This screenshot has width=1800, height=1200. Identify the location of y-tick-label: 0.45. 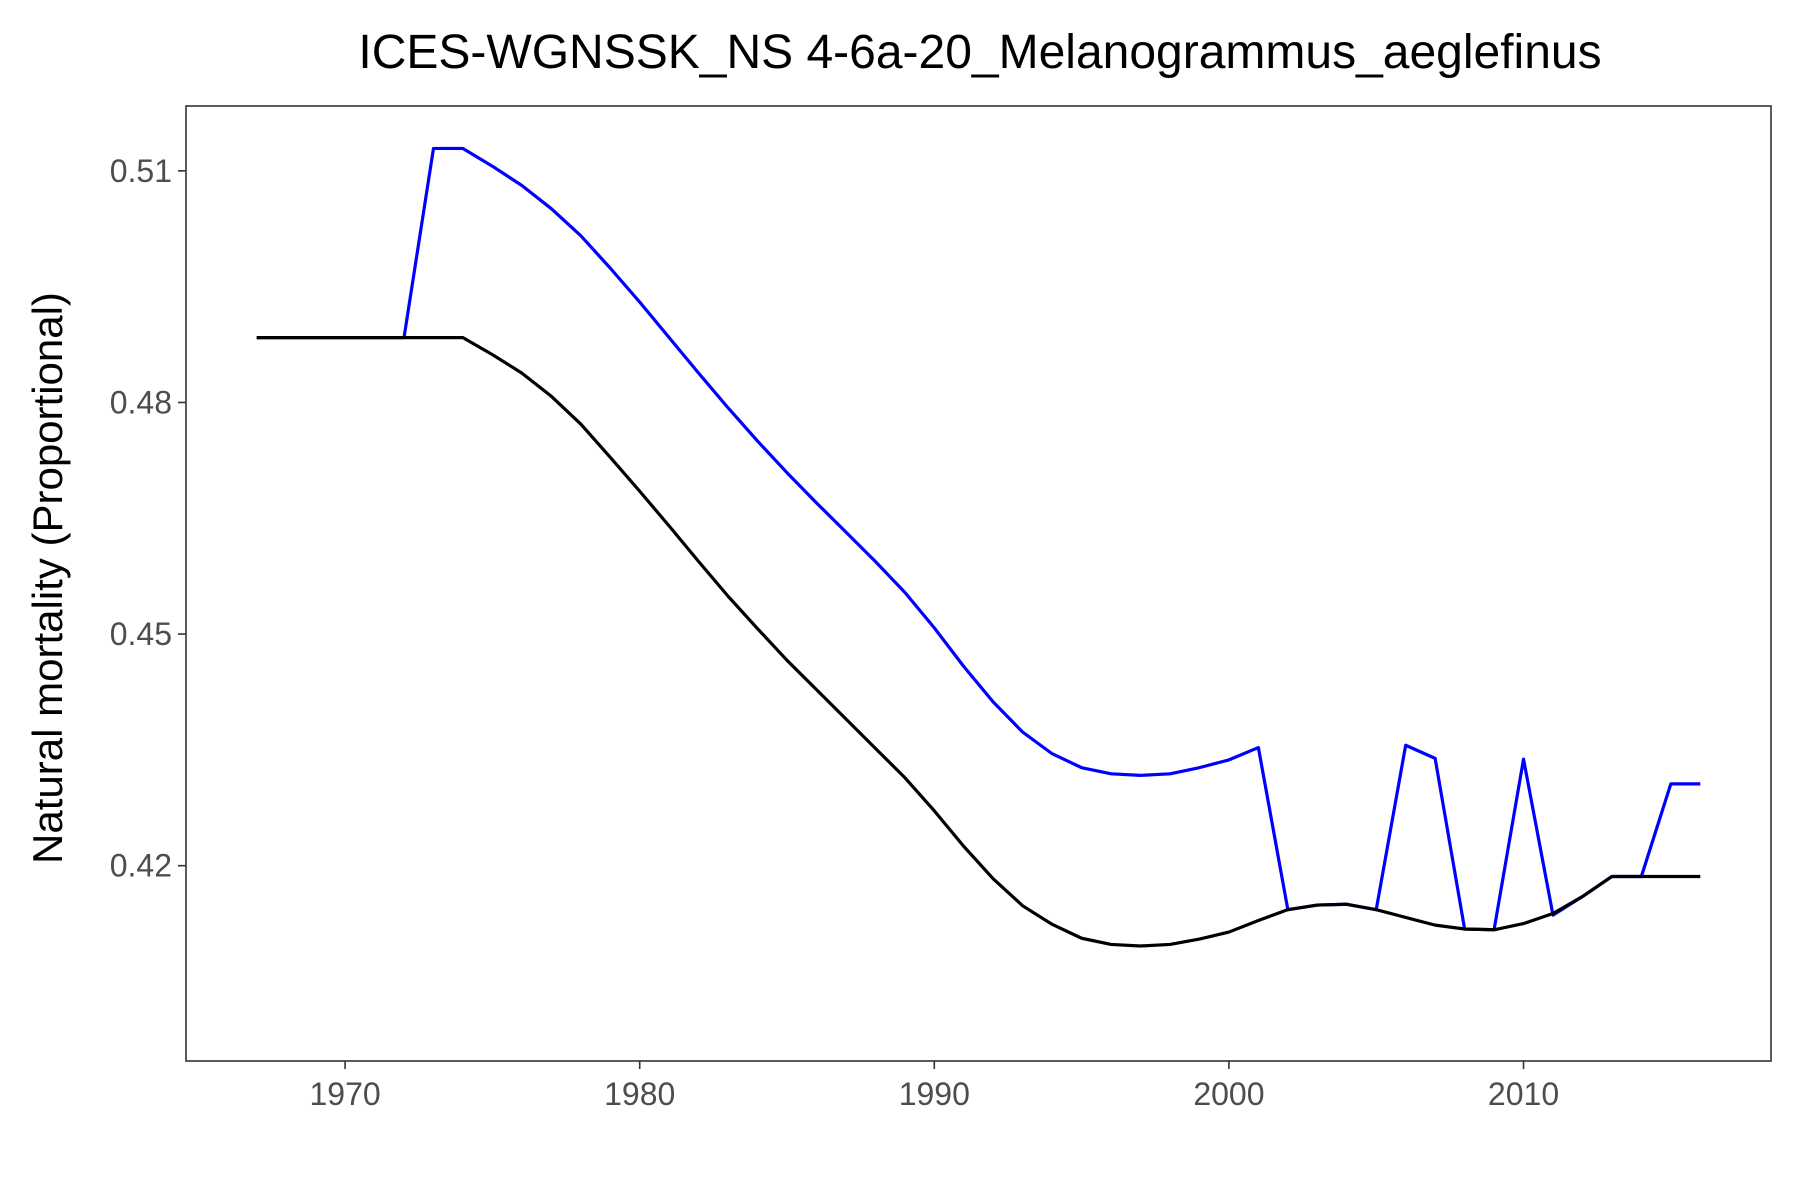
(141, 634).